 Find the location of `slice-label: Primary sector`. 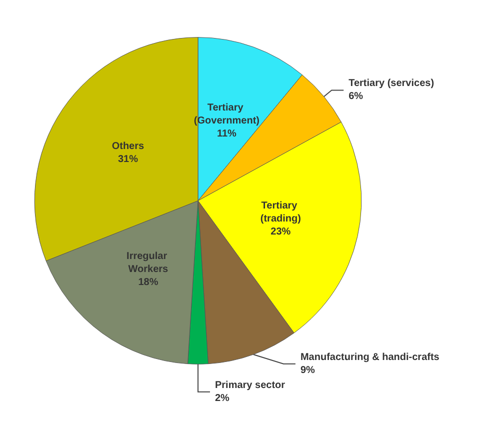

slice-label: Primary sector is located at coordinates (250, 385).